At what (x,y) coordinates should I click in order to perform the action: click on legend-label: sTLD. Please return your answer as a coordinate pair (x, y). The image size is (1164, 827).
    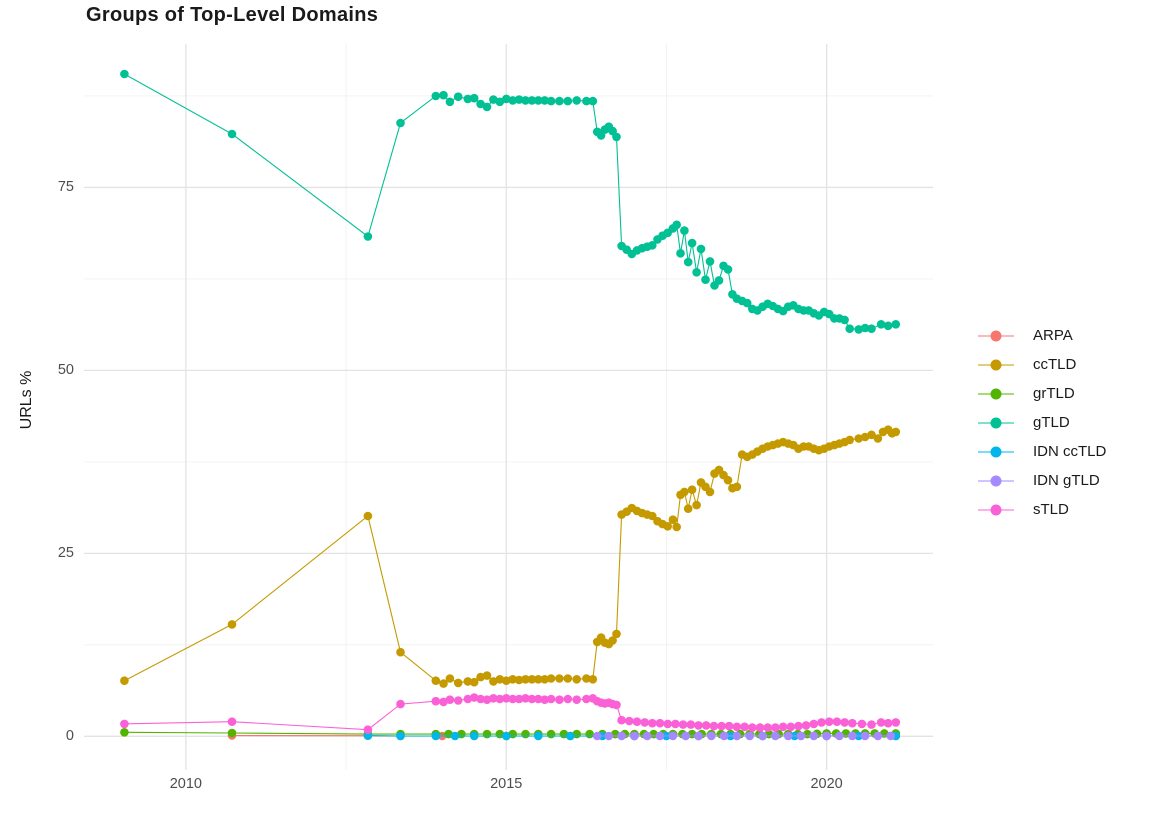
    Looking at the image, I should click on (1051, 509).